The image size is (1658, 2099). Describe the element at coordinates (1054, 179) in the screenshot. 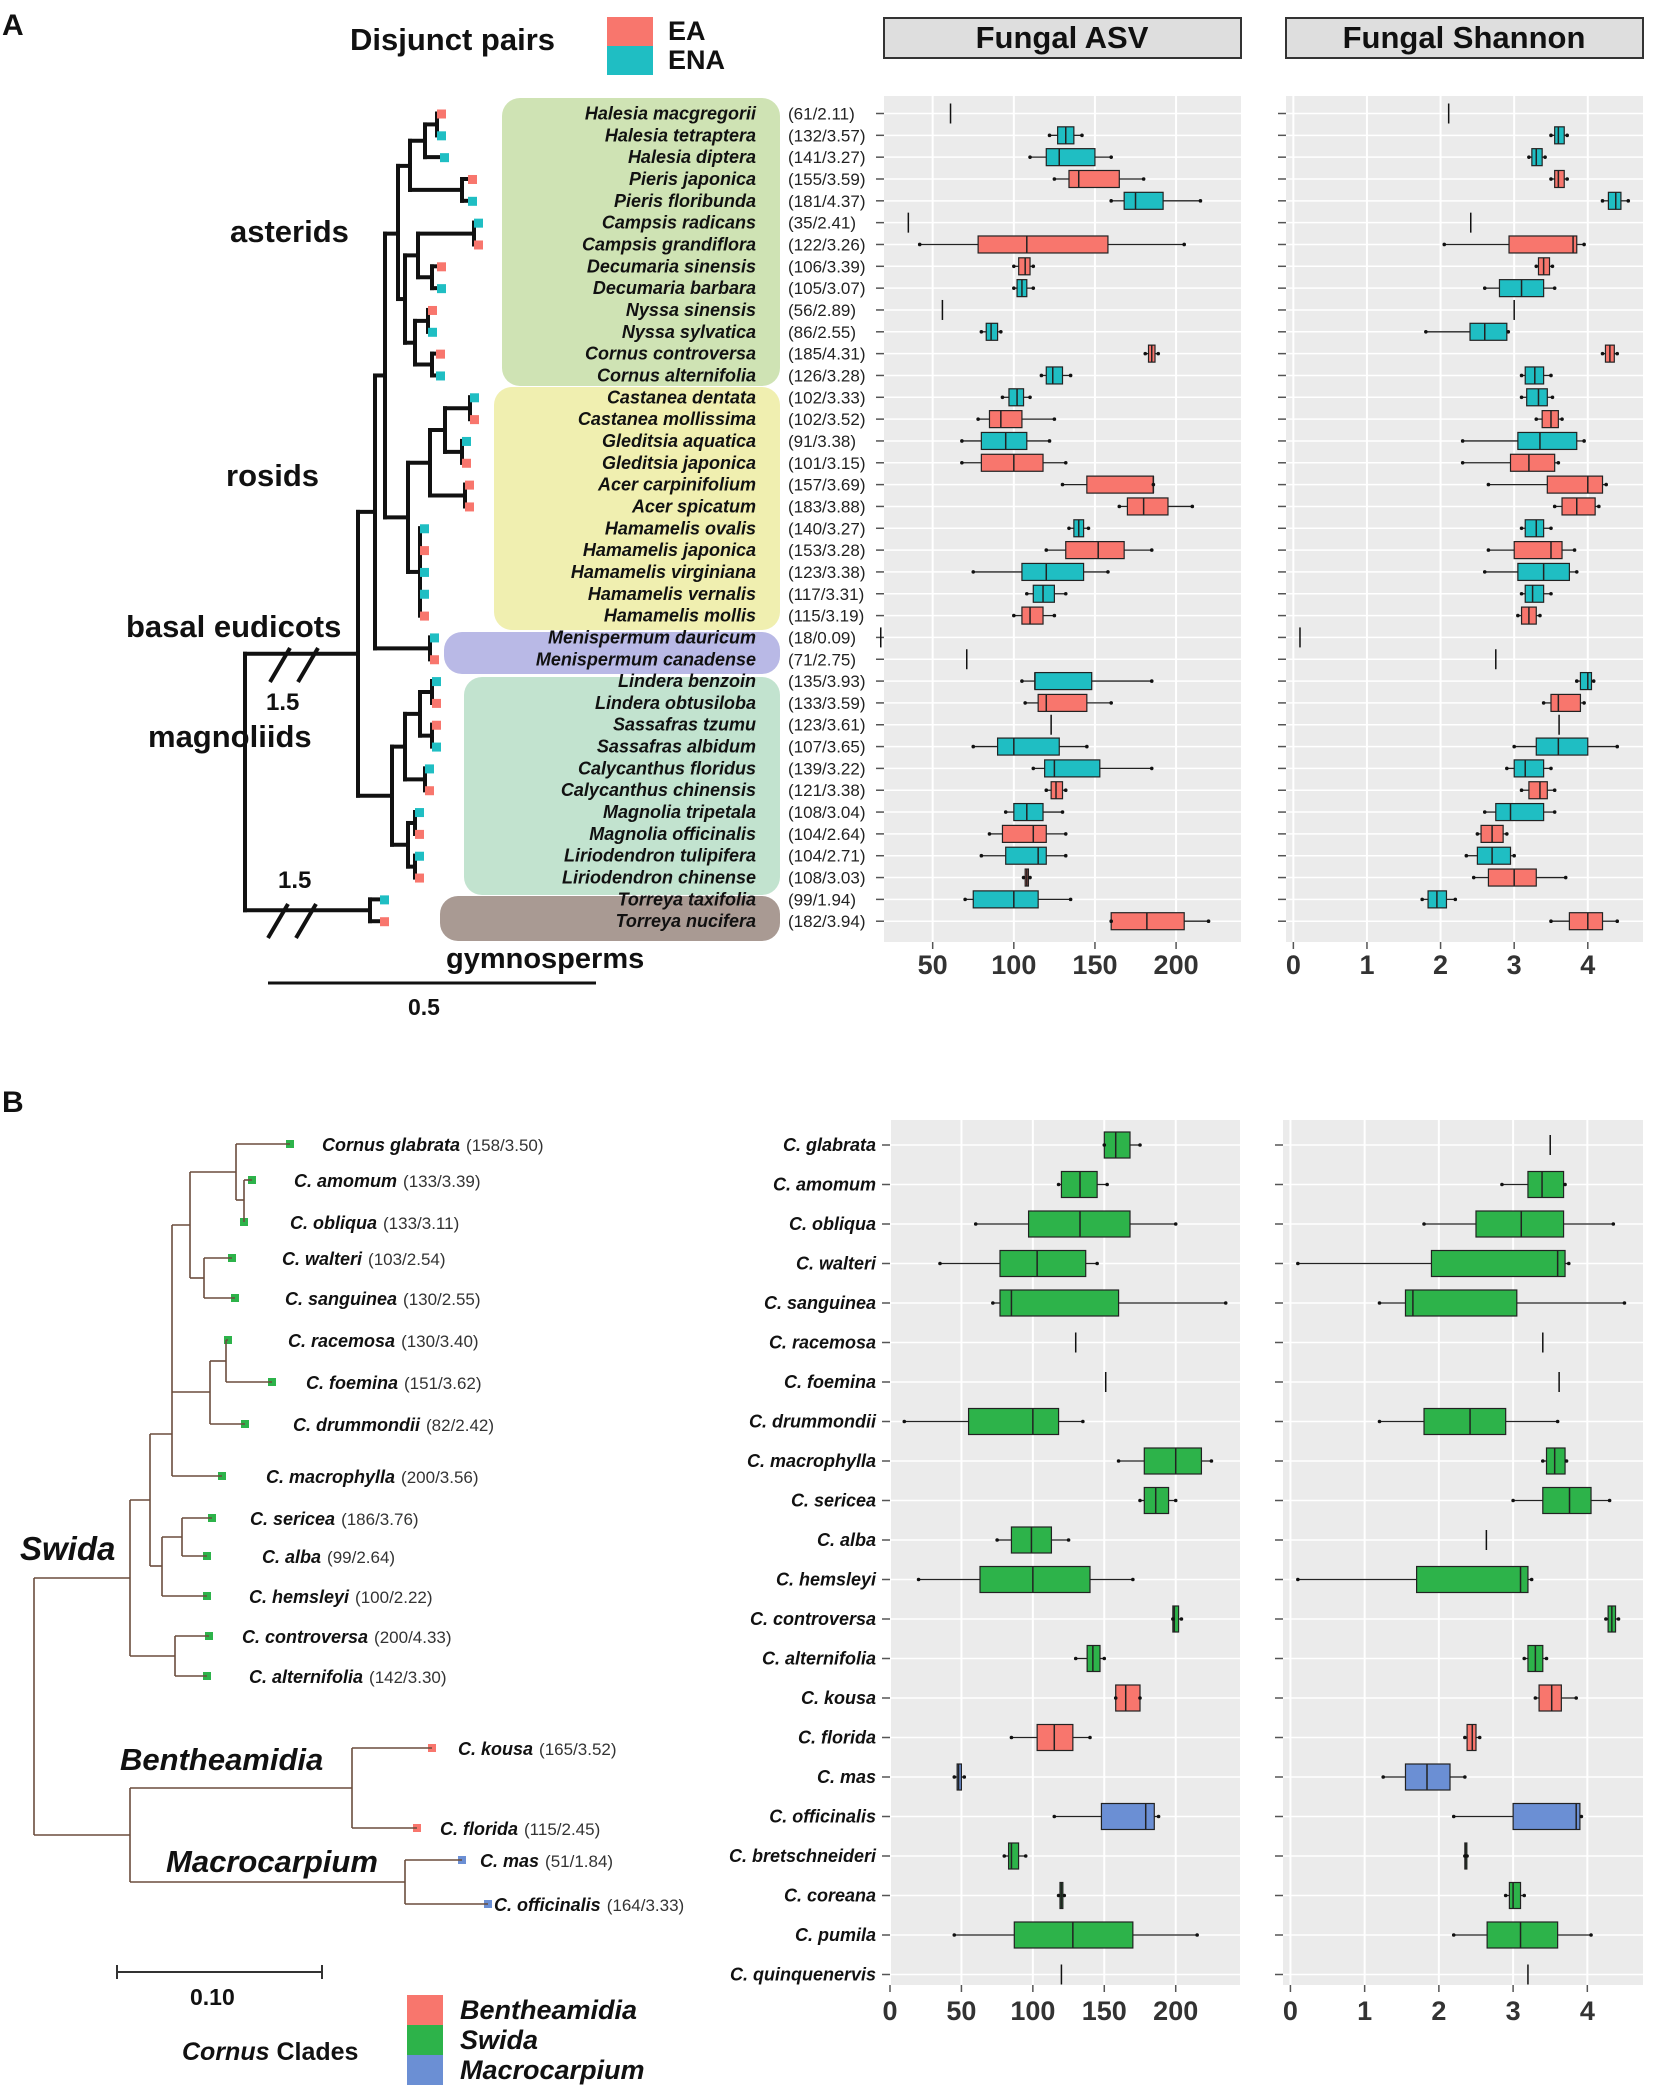

I see `point-min-pieris-japonica` at that location.